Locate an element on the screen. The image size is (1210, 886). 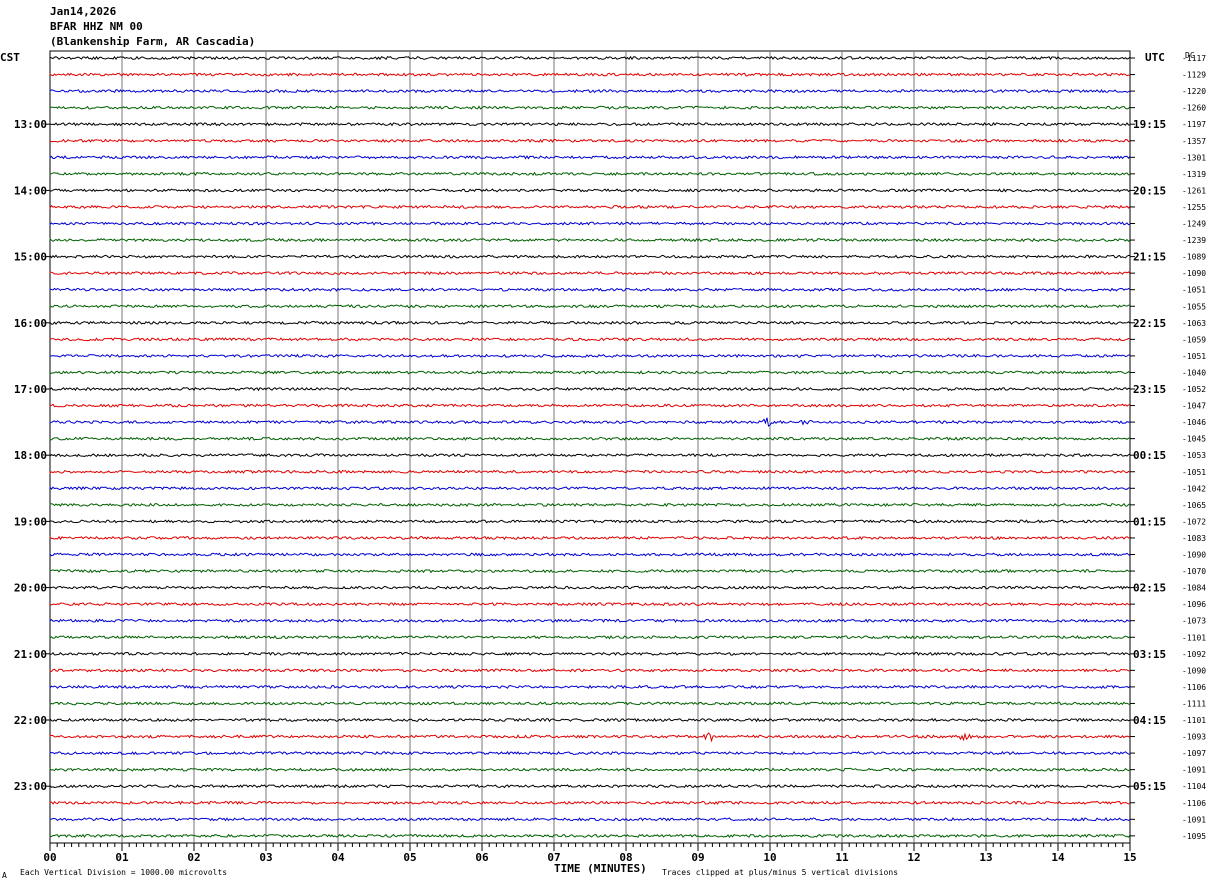
left-hour-label: 15:00 is located at coordinates (30, 257).